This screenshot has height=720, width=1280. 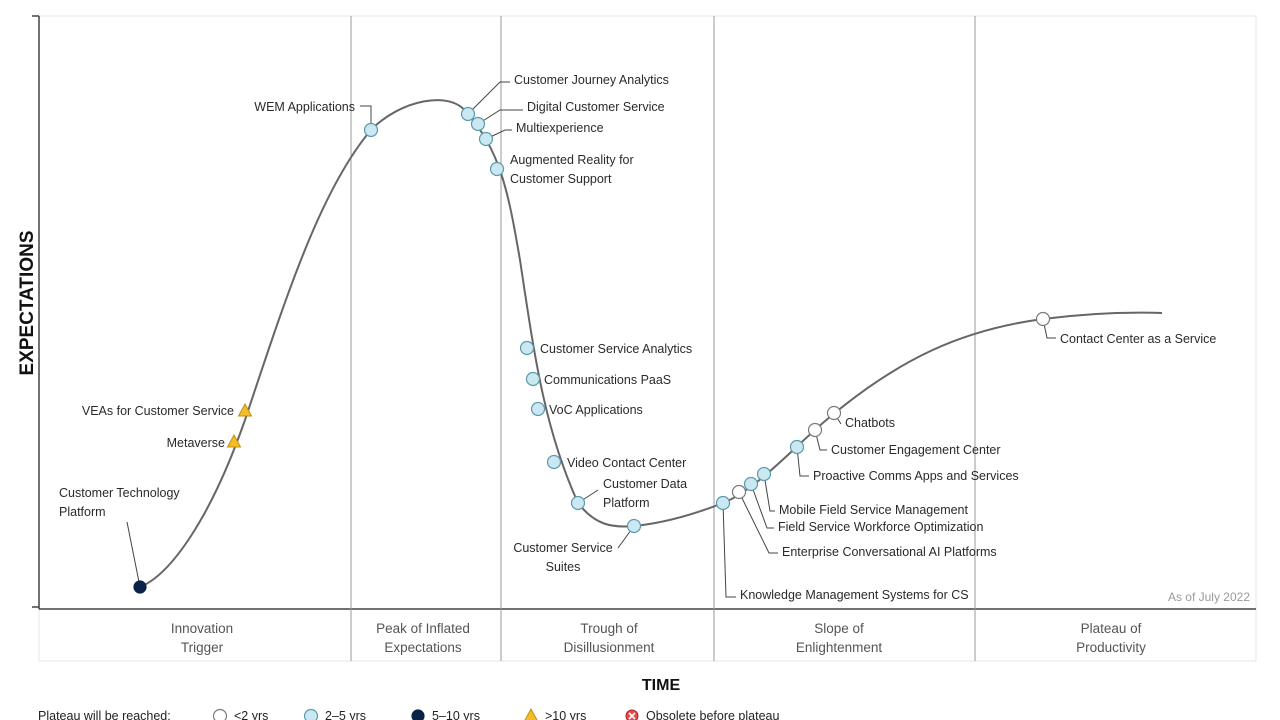 I want to click on label-contact-center-as-a-service: Contact Center as a Service, so click(x=1138, y=339).